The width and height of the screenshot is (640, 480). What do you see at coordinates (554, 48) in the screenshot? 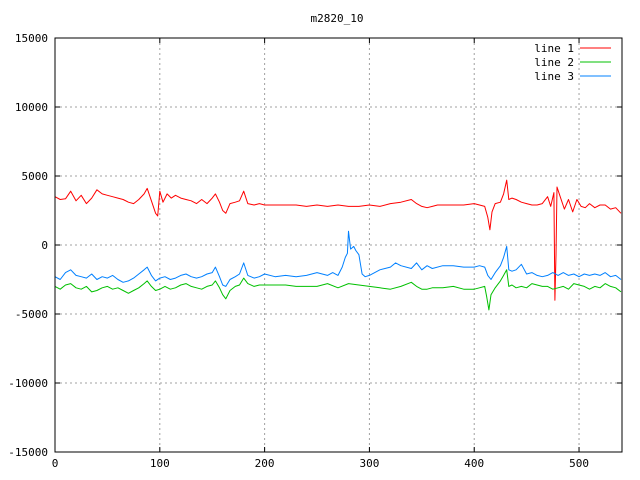
I see `legend-label-1: line 1` at bounding box center [554, 48].